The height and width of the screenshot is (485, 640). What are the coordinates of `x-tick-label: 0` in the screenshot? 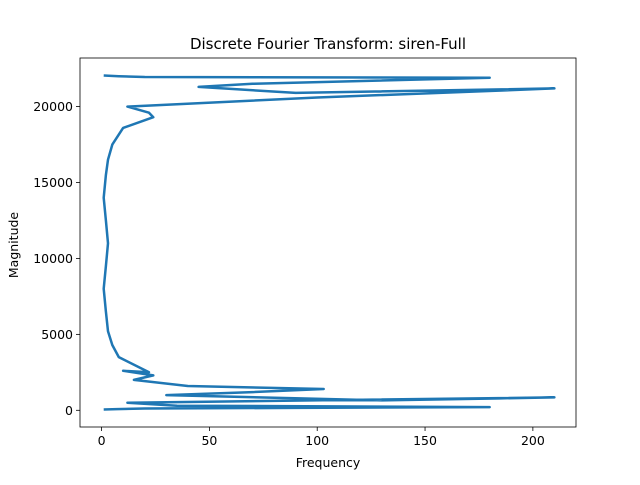 It's located at (102, 440).